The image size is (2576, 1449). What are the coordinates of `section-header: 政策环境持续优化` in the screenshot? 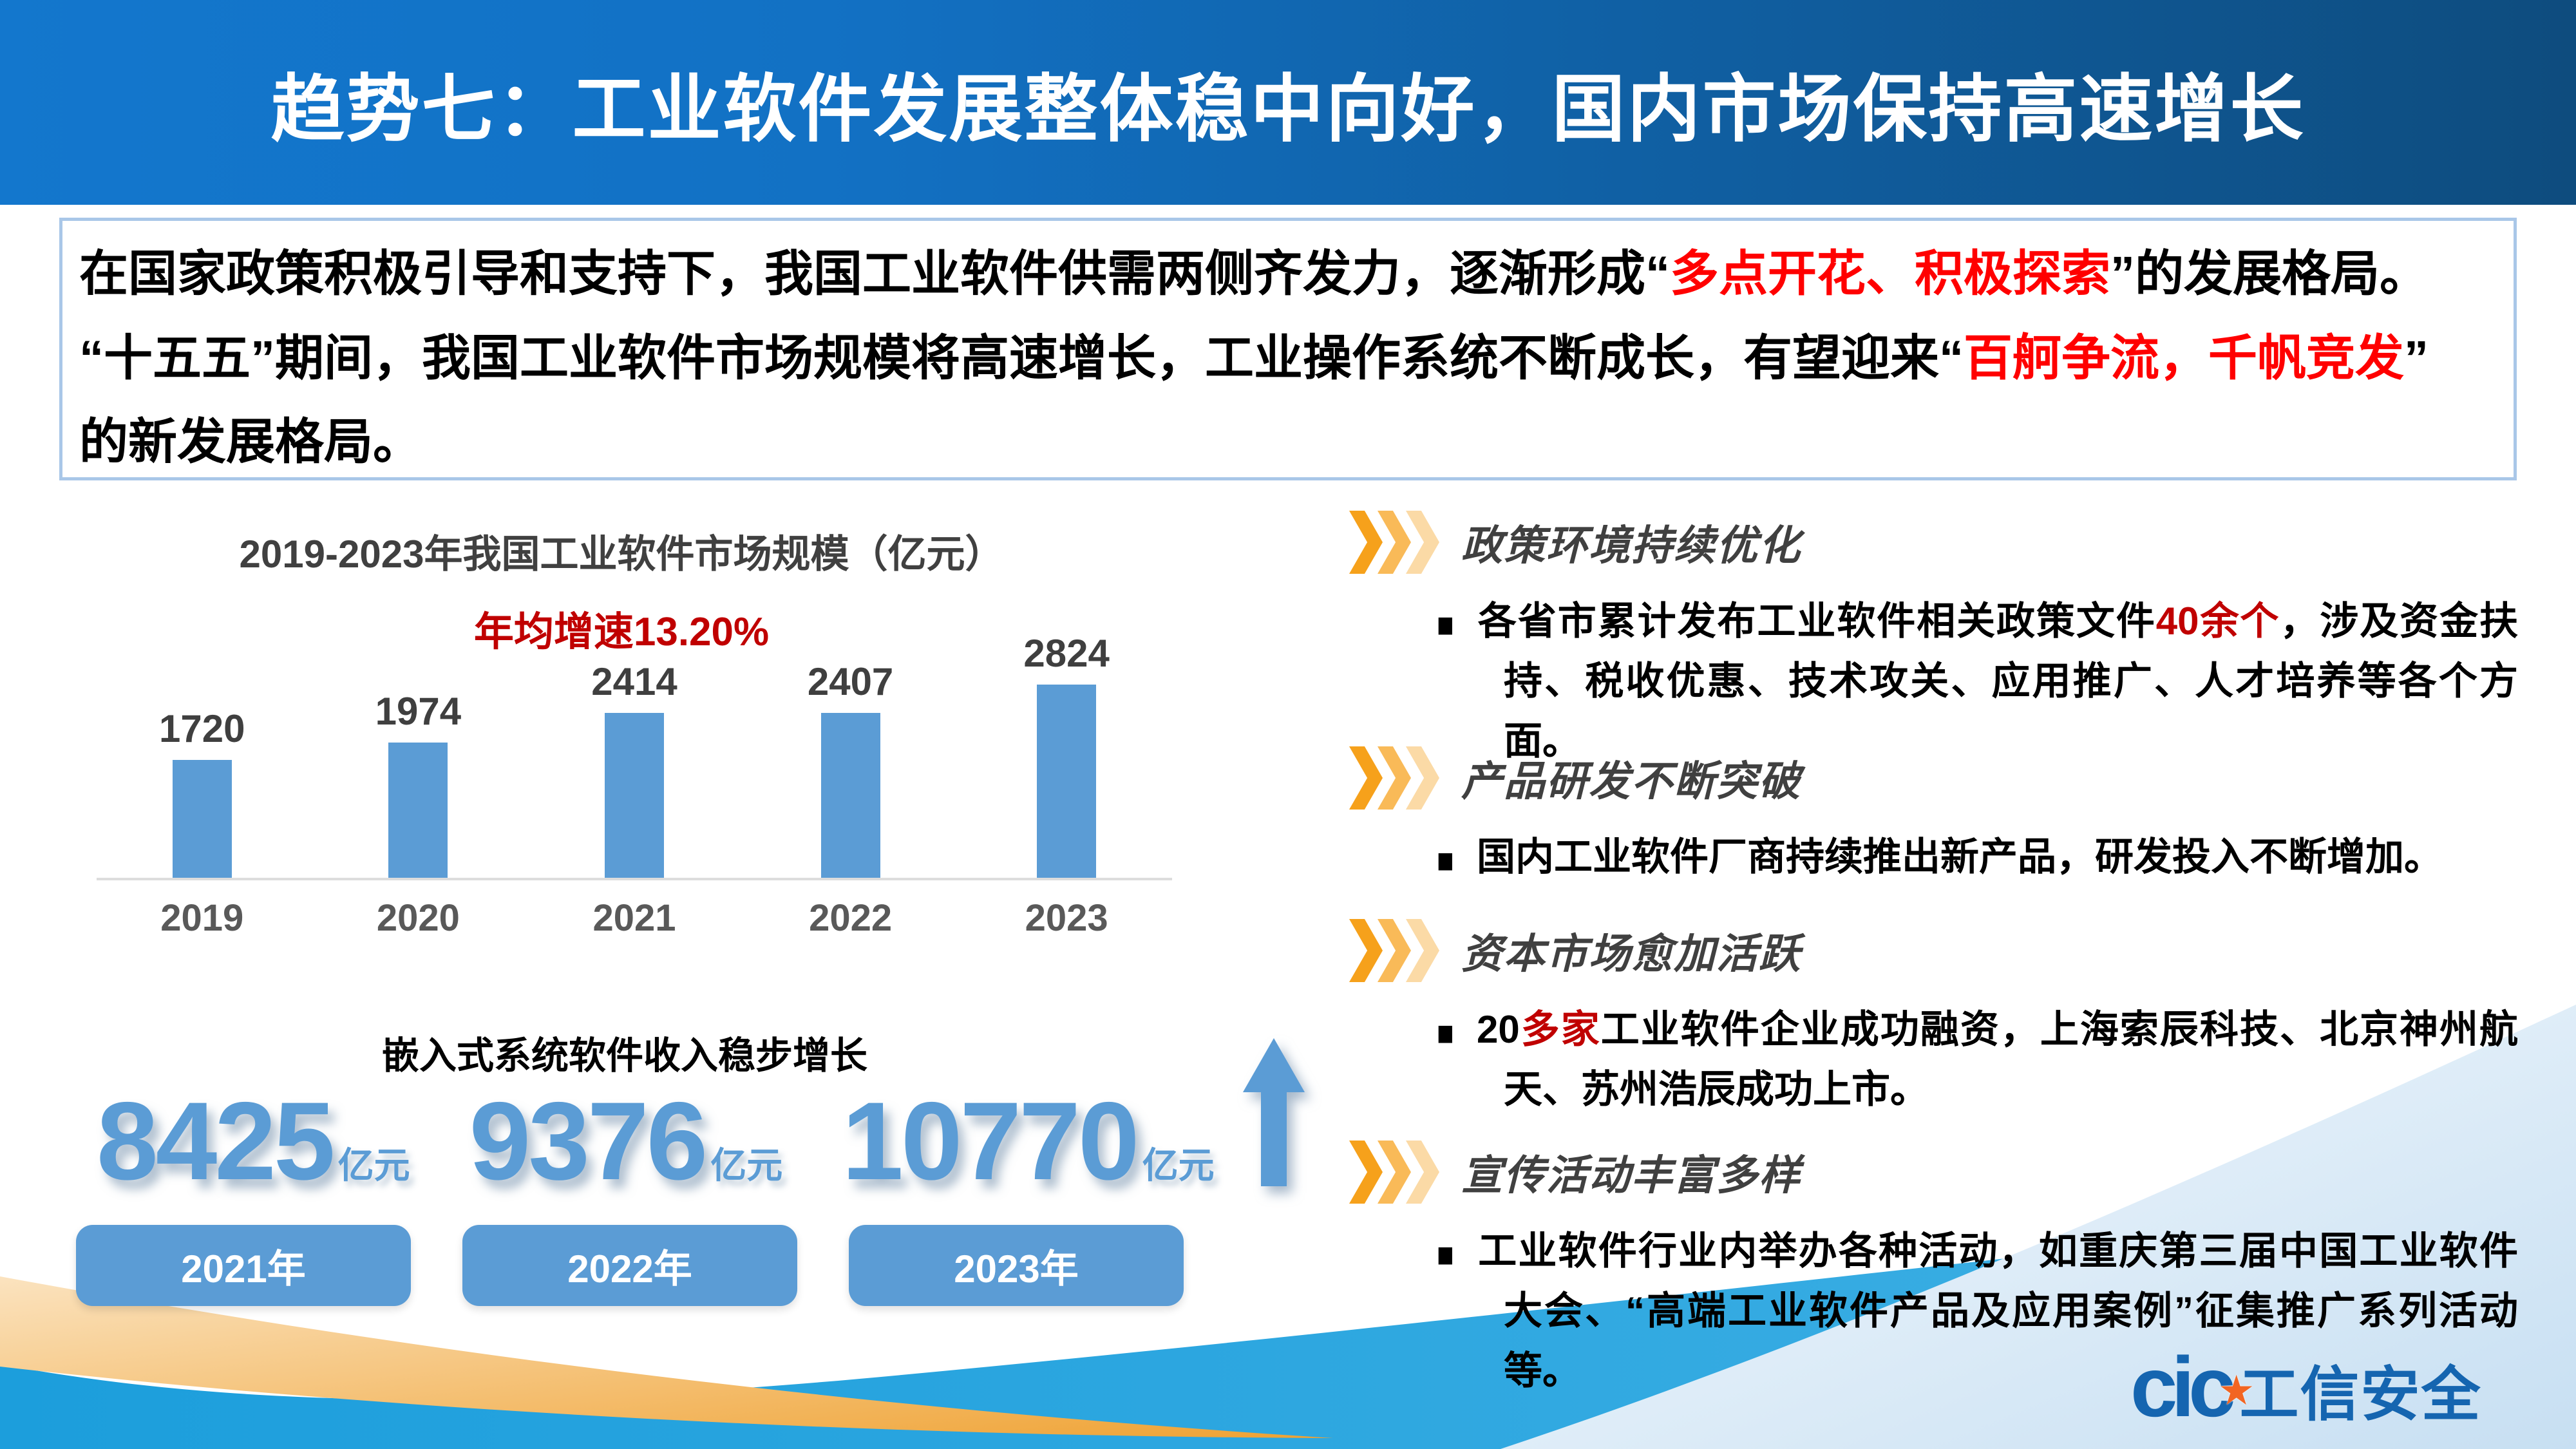 It's located at (1933, 542).